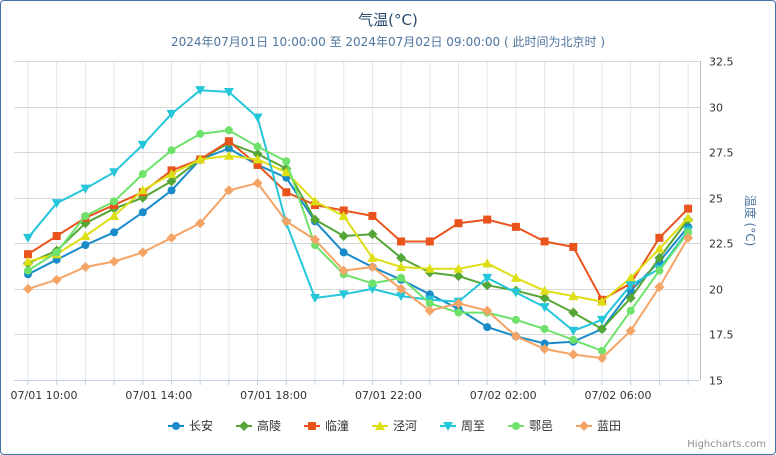  What do you see at coordinates (44, 395) in the screenshot?
I see `x-tick-label: 07/01 10:00` at bounding box center [44, 395].